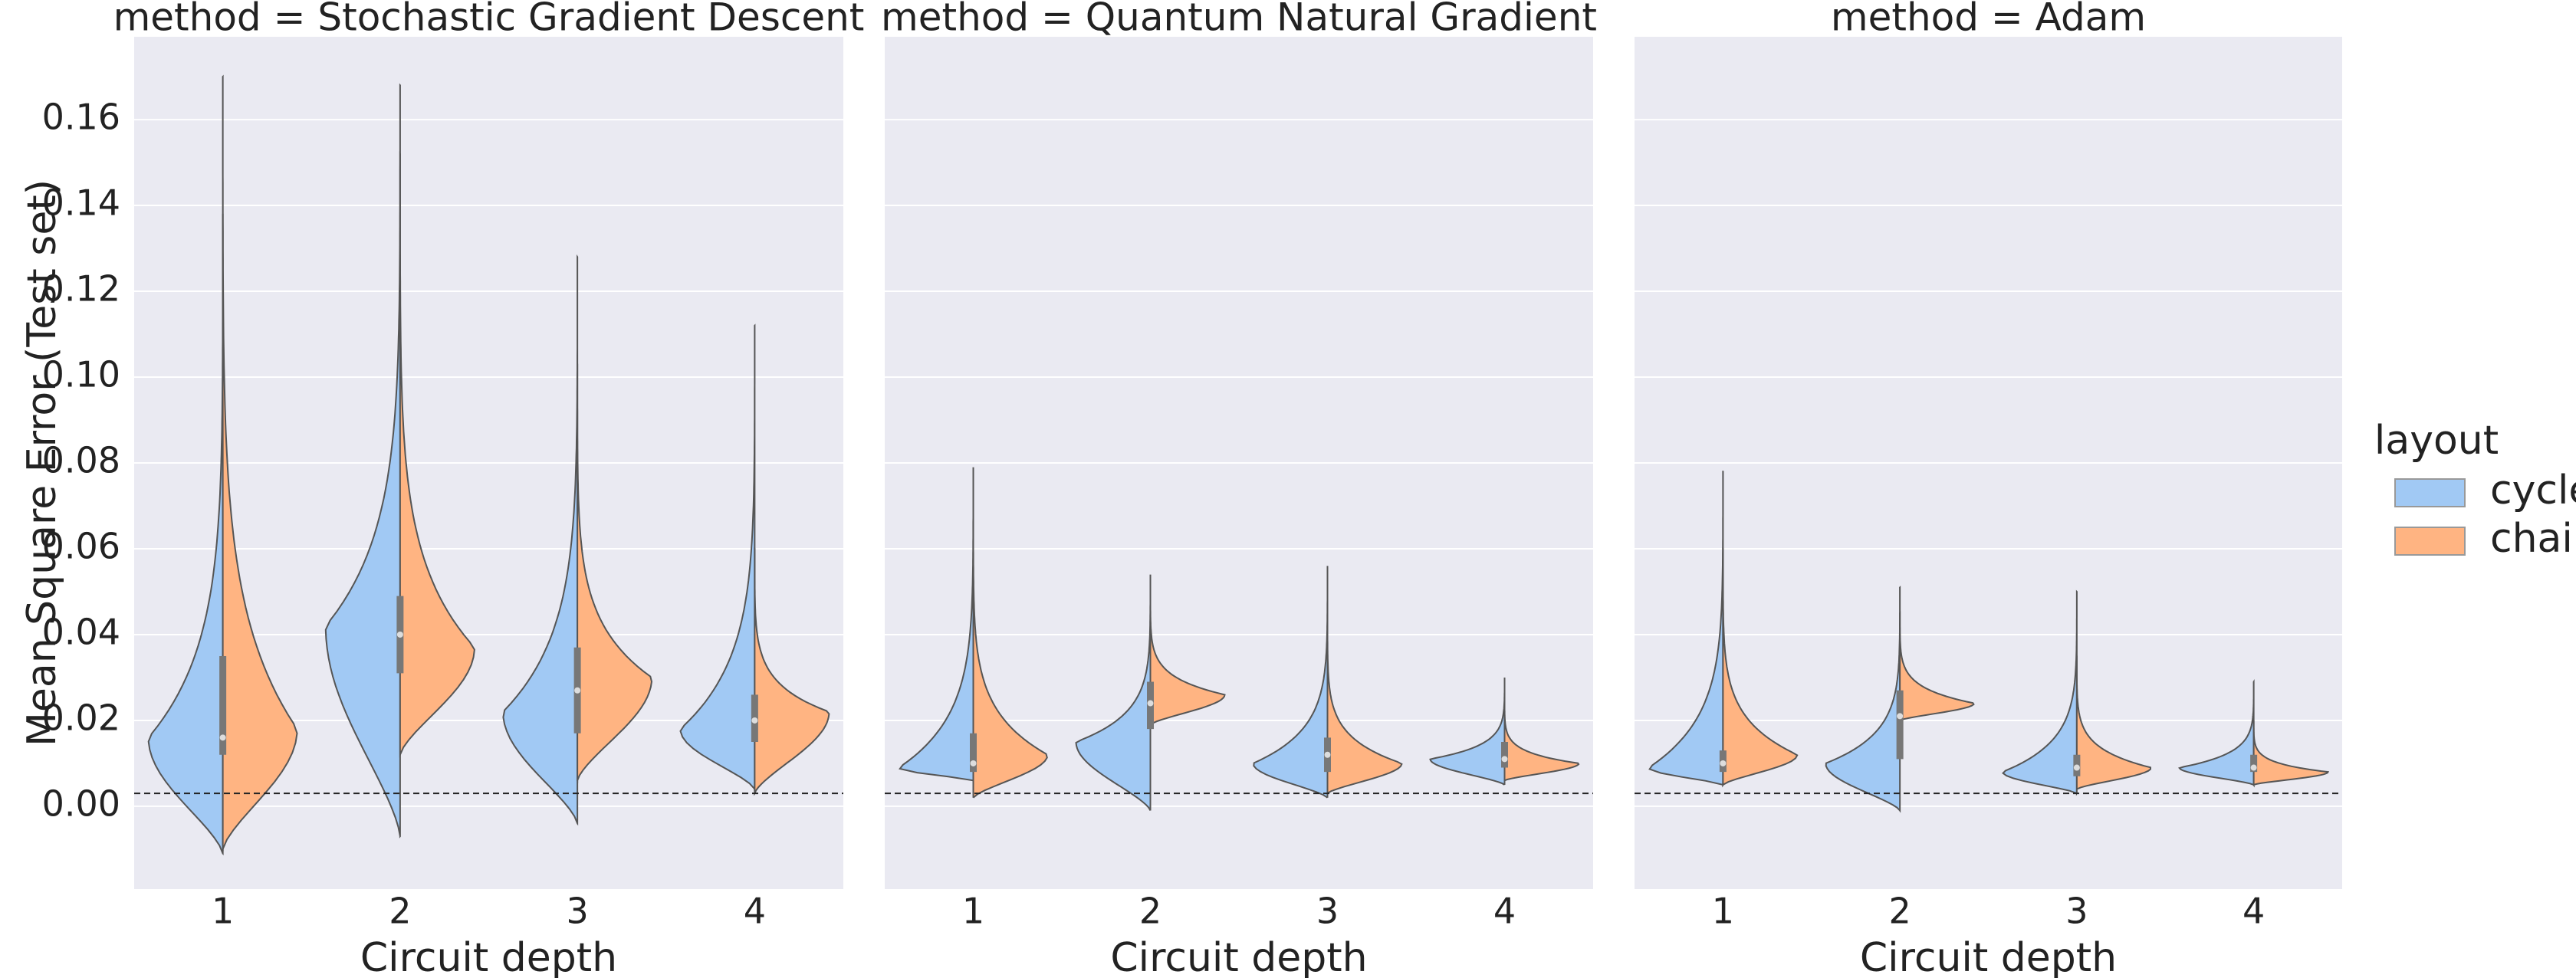 Image resolution: width=2576 pixels, height=978 pixels. Describe the element at coordinates (2533, 491) in the screenshot. I see `legend-label: cycle` at that location.